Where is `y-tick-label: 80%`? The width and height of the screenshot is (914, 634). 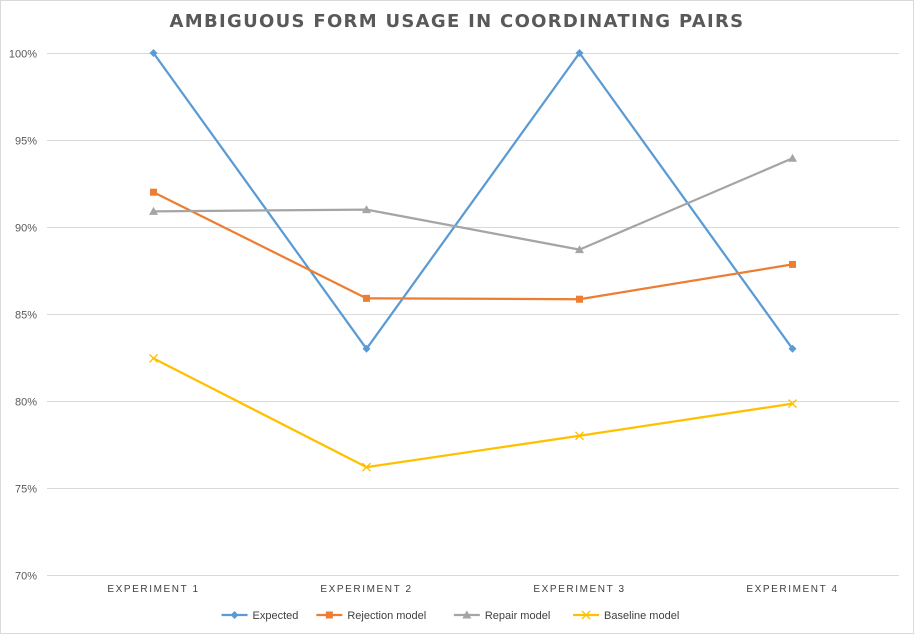 y-tick-label: 80% is located at coordinates (26, 403).